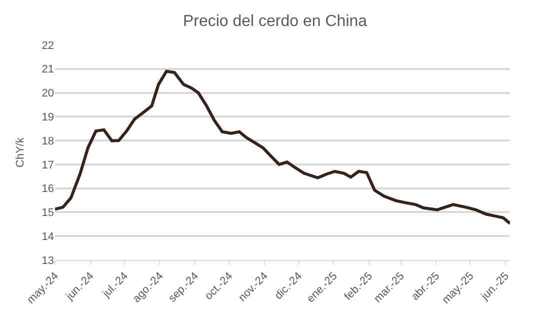 Image resolution: width=550 pixels, height=330 pixels. What do you see at coordinates (275, 21) in the screenshot?
I see `chart-title: Precio del cerdo en China` at bounding box center [275, 21].